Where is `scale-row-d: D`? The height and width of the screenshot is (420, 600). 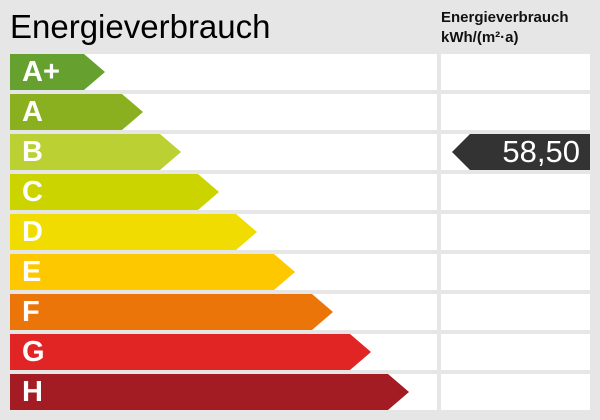 scale-row-d: D is located at coordinates (223, 232).